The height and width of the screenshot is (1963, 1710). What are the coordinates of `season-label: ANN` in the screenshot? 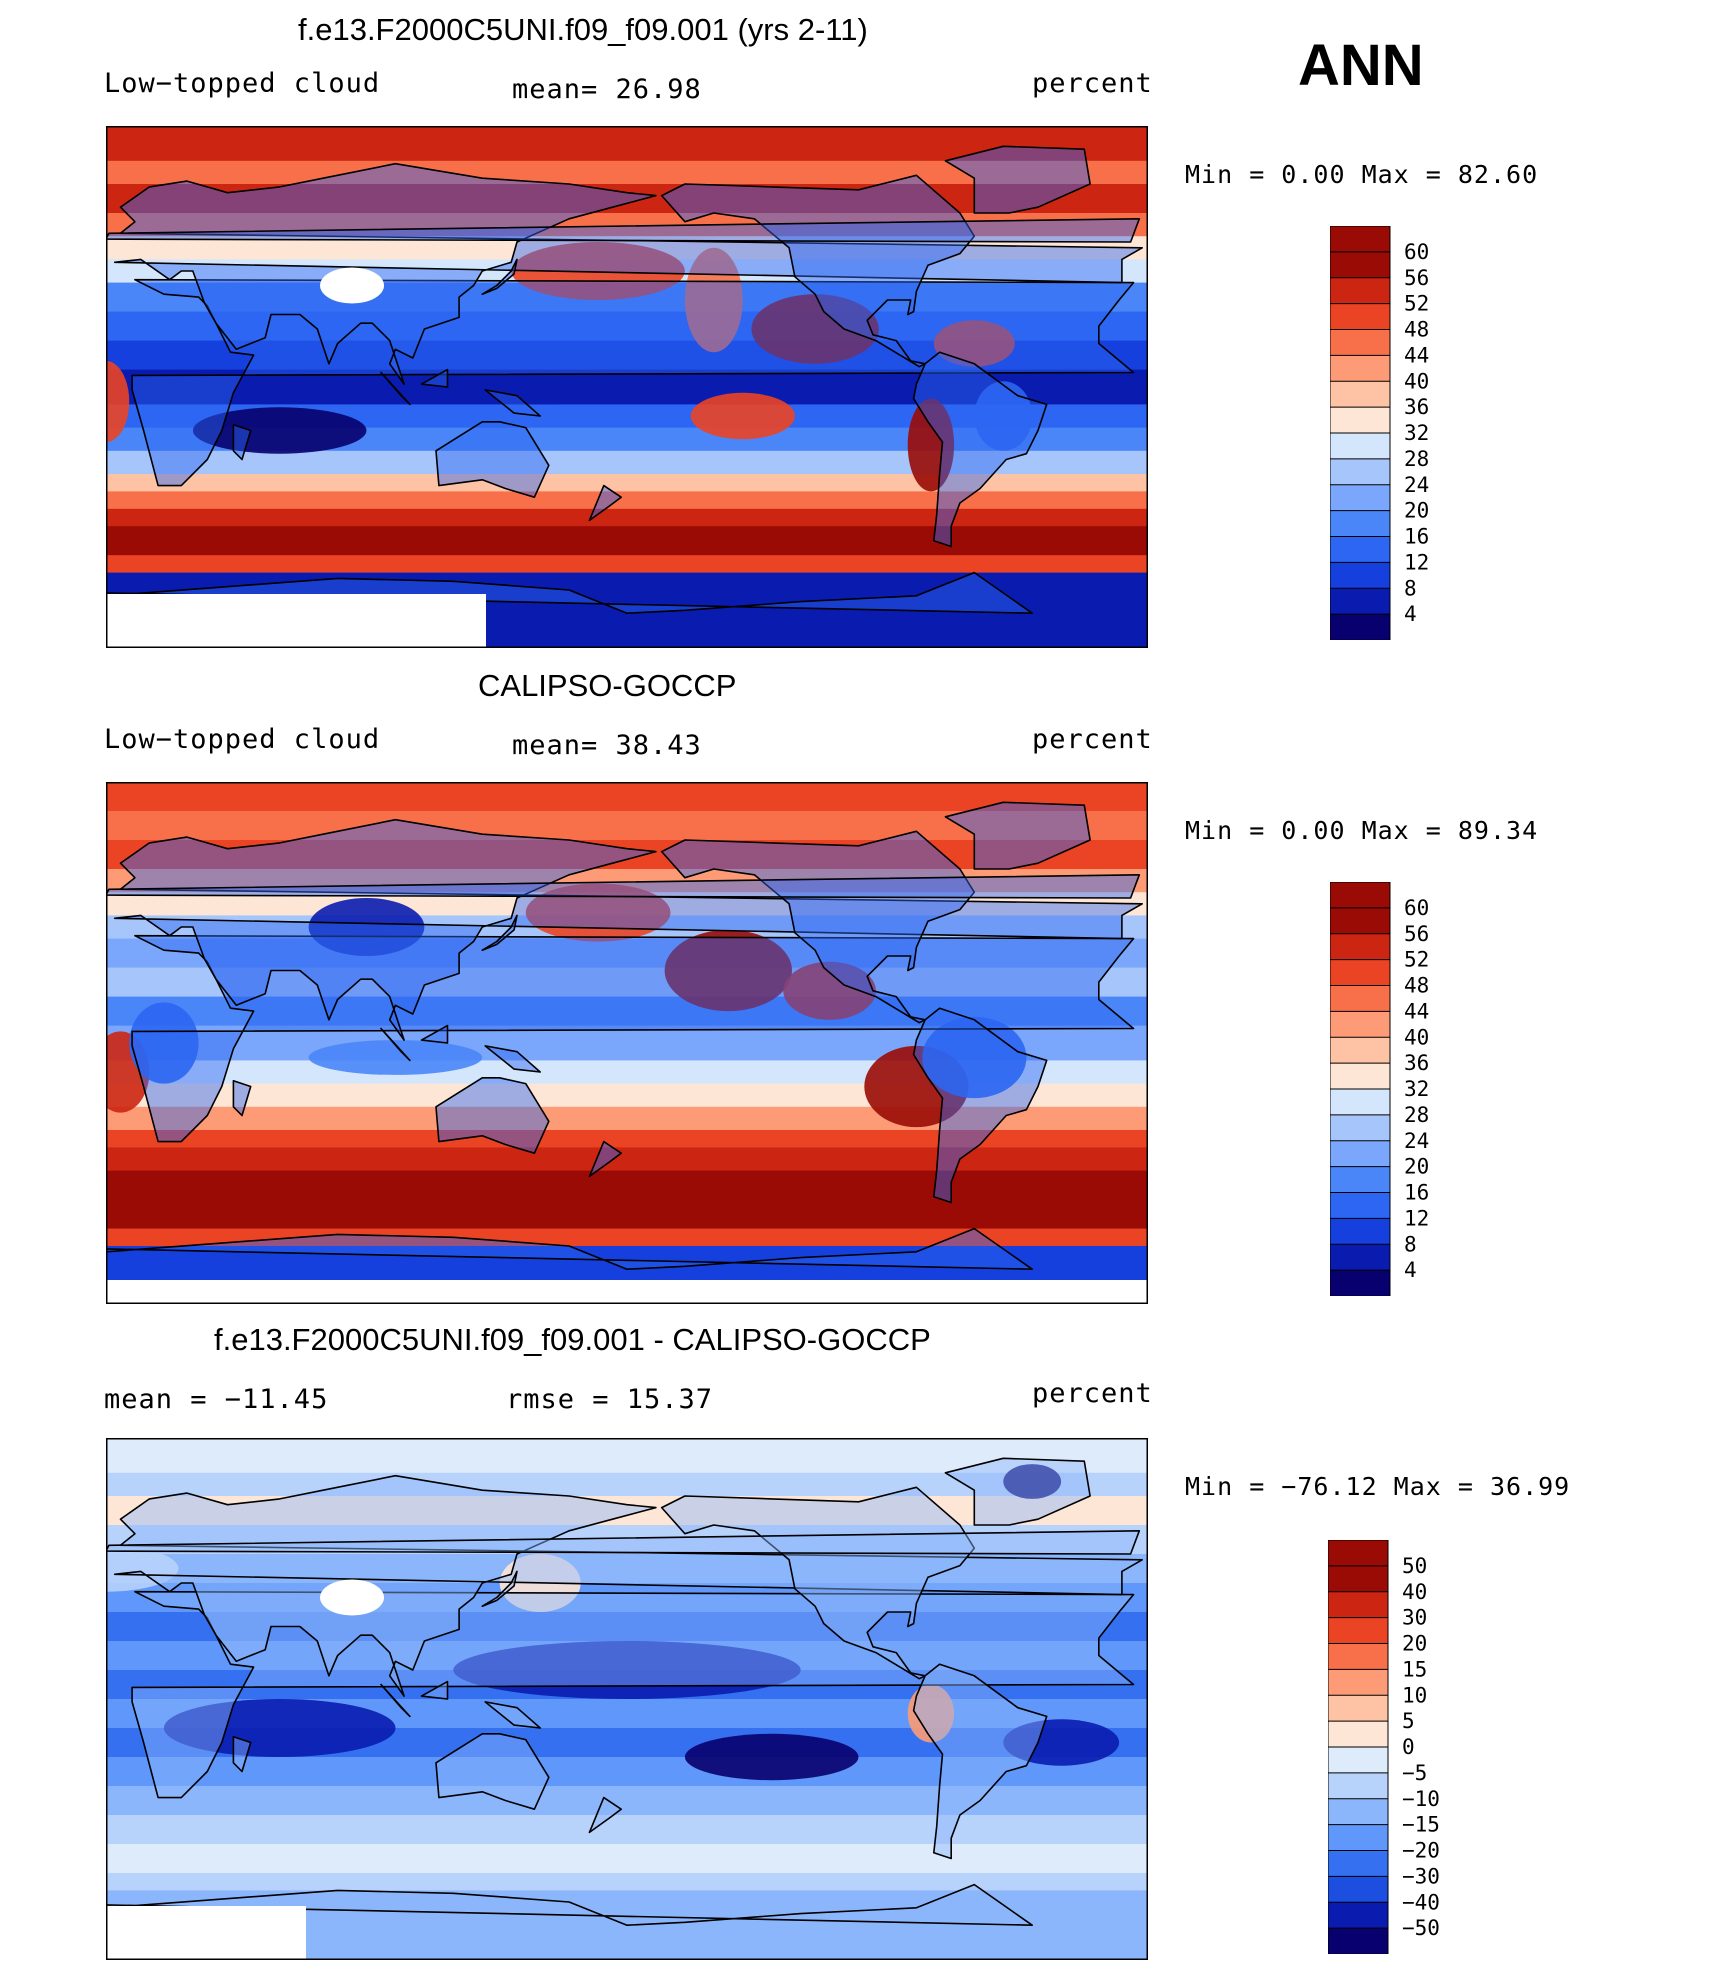 It's located at (1361, 65).